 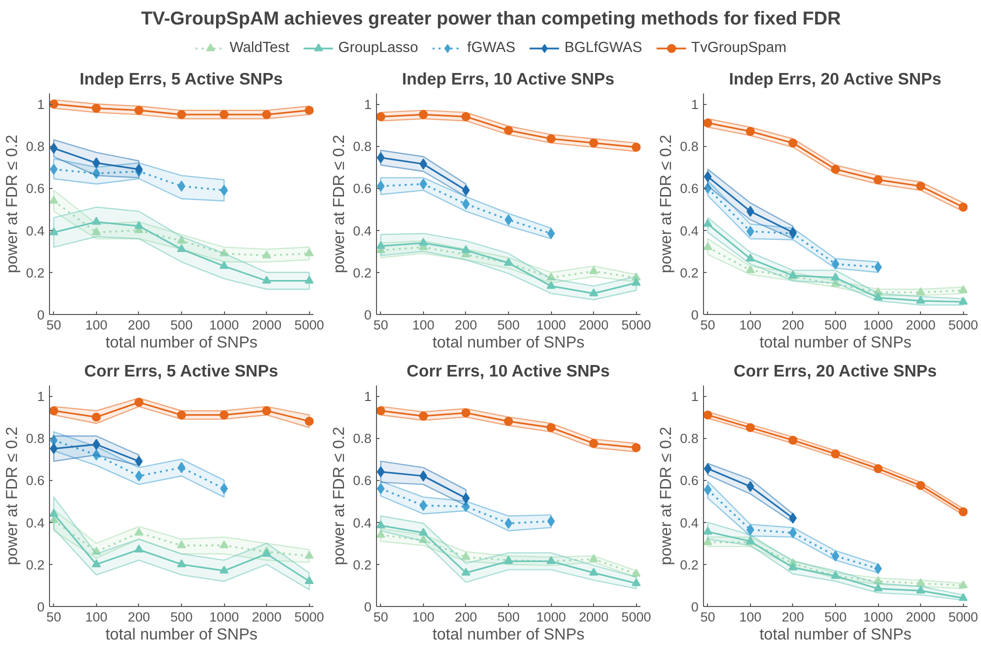 What do you see at coordinates (508, 371) in the screenshot?
I see `chart-title: Corr Errs, 10 Active SNPs` at bounding box center [508, 371].